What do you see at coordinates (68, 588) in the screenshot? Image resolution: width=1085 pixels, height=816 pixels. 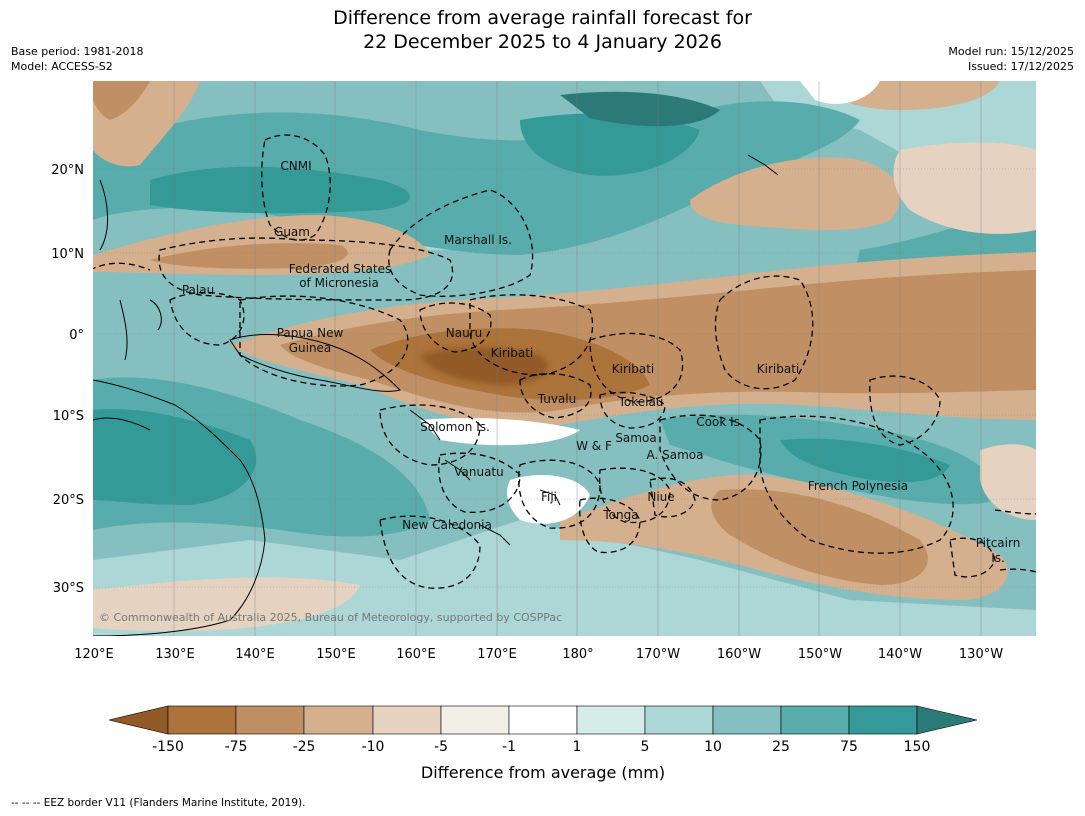 I see `y-tick-label: 30°S` at bounding box center [68, 588].